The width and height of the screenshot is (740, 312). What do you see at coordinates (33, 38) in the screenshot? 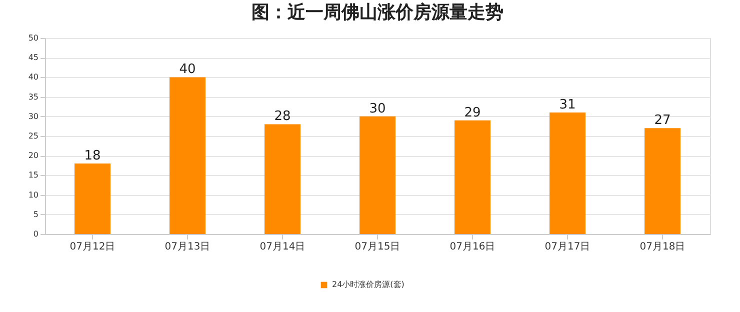
I see `y-tick-label: 50` at bounding box center [33, 38].